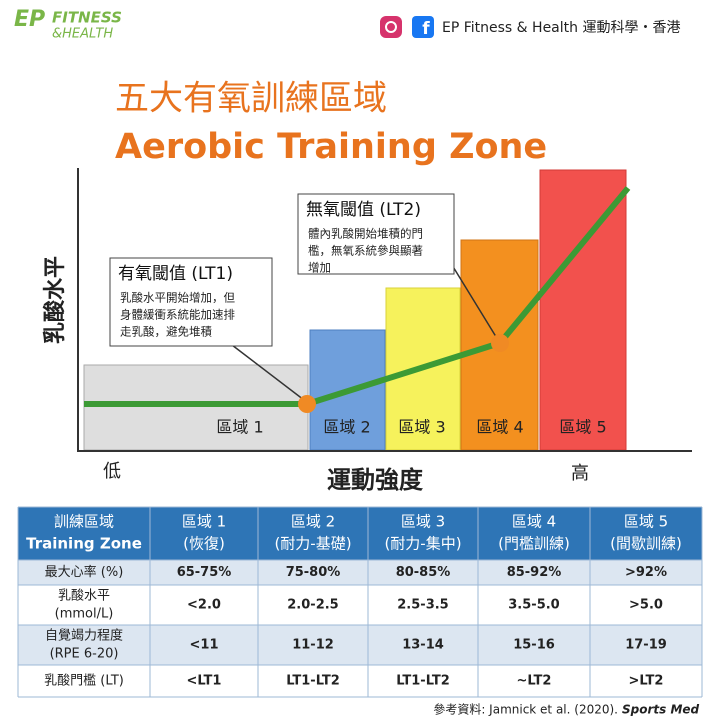  What do you see at coordinates (313, 572) in the screenshot?
I see `table-cell: 75-80%` at bounding box center [313, 572].